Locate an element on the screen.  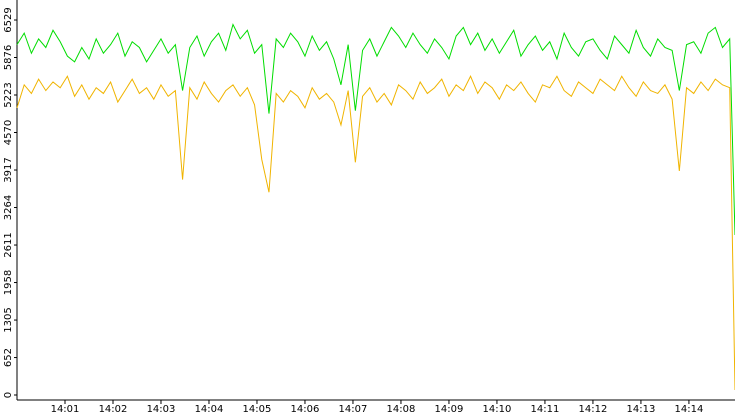
y-tick-label: 3917 is located at coordinates (8, 169).